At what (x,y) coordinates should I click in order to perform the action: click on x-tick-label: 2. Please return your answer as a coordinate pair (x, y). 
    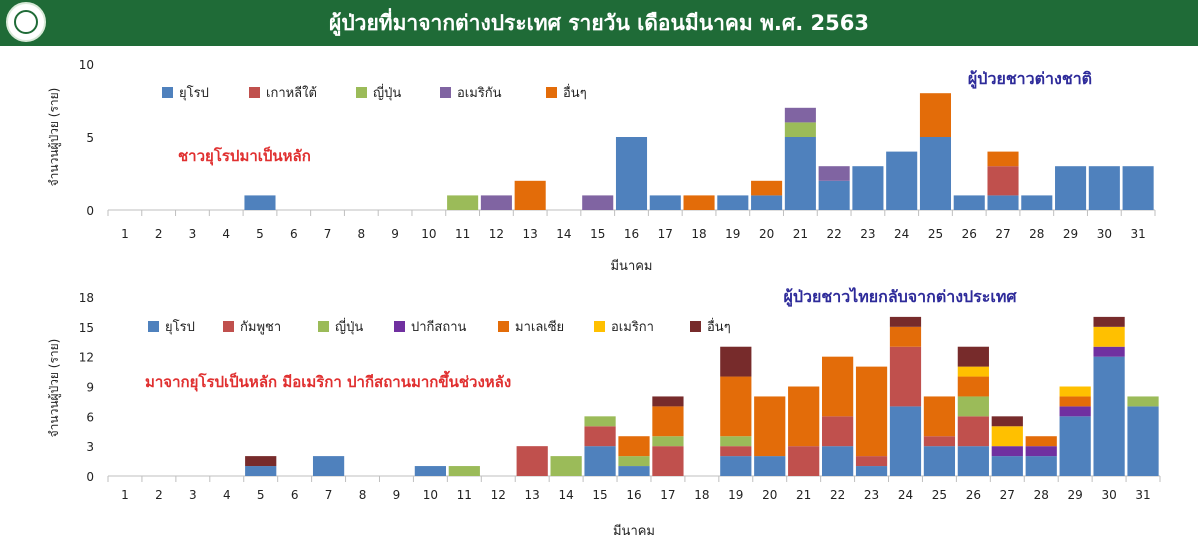
    Looking at the image, I should click on (159, 234).